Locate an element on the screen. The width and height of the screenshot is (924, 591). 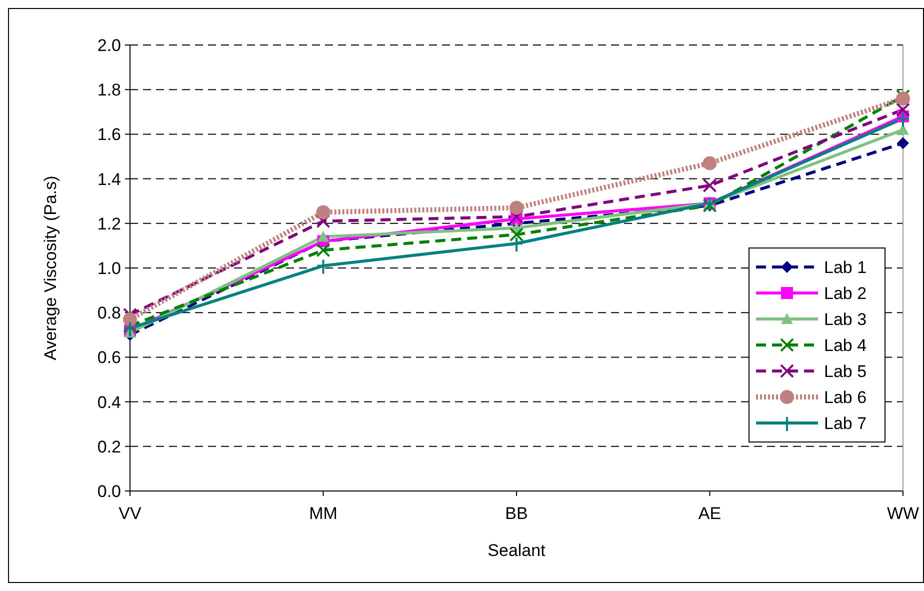
legend-label: Lab 4 is located at coordinates (845, 345).